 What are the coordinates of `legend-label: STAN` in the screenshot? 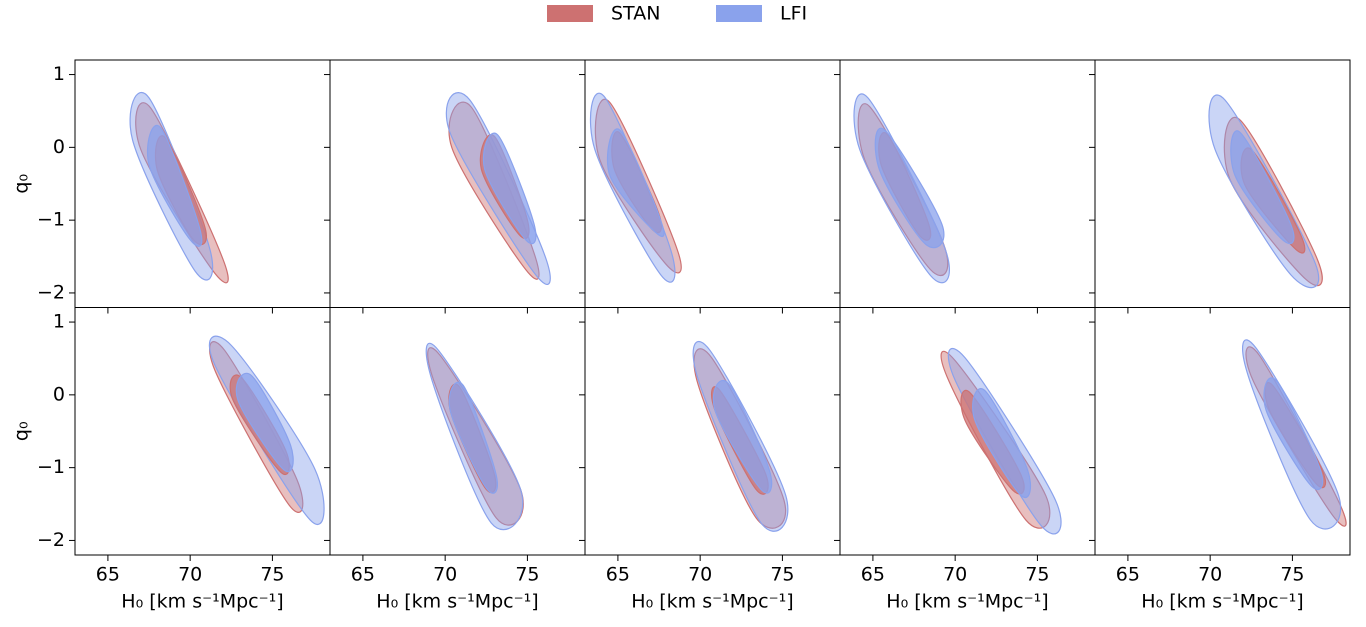 It's located at (635, 14).